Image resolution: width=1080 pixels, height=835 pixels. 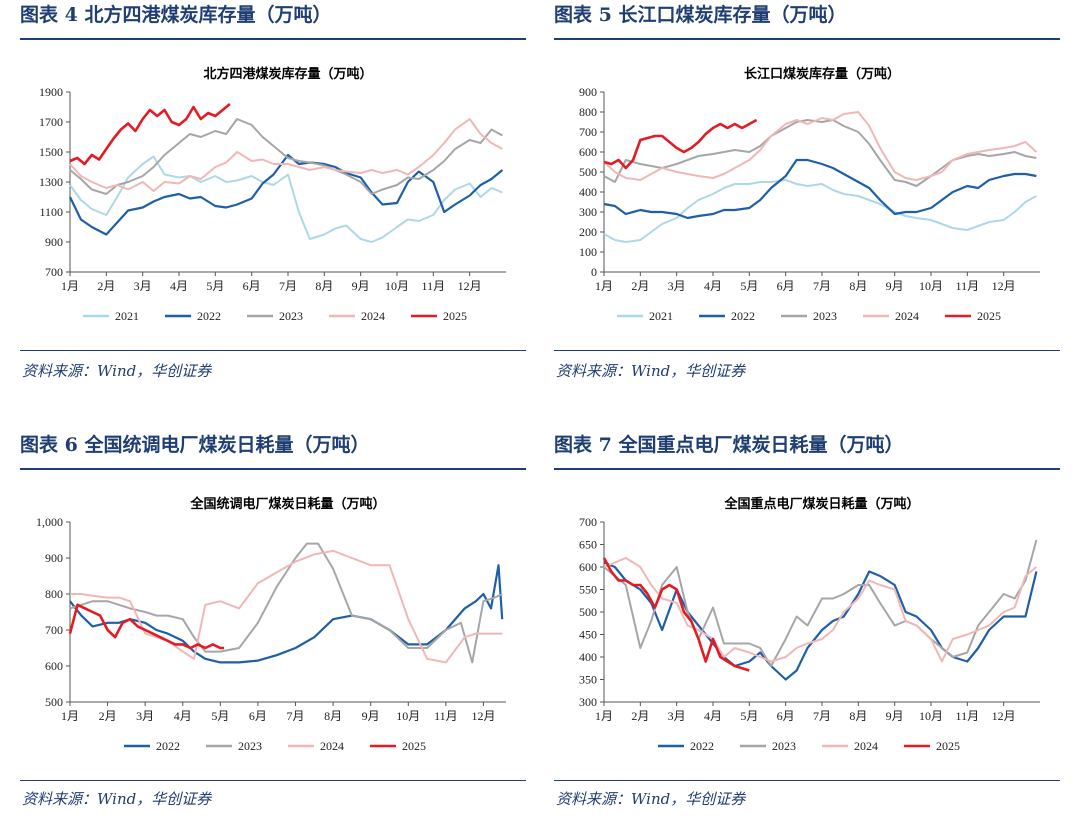 I want to click on y-tick-label: 1500, so click(x=51, y=152).